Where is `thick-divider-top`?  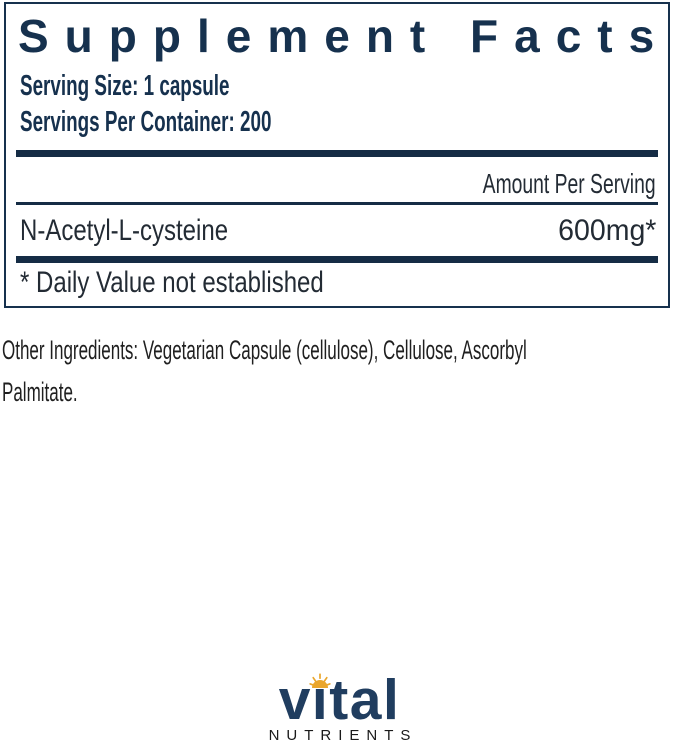 thick-divider-top is located at coordinates (337, 153).